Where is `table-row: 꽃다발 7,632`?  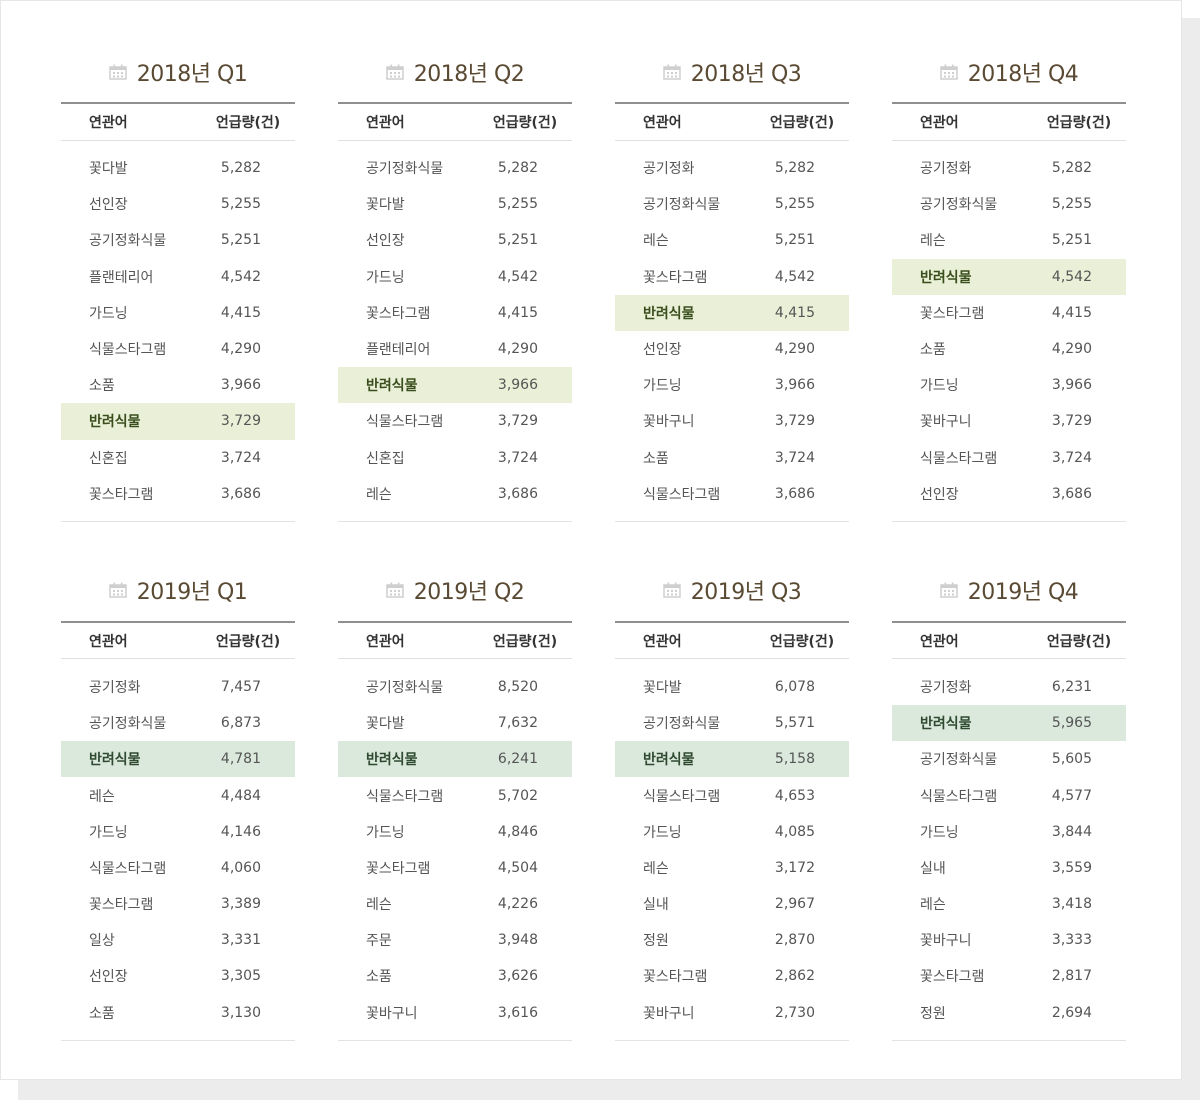 table-row: 꽃다발 7,632 is located at coordinates (455, 723).